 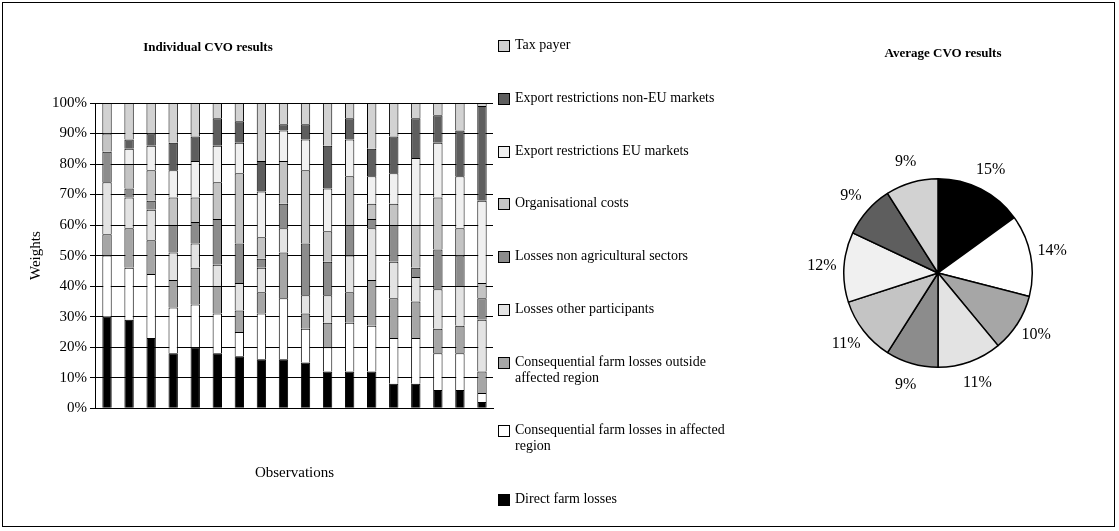 What do you see at coordinates (572, 203) in the screenshot?
I see `legend-label: Organisational costs` at bounding box center [572, 203].